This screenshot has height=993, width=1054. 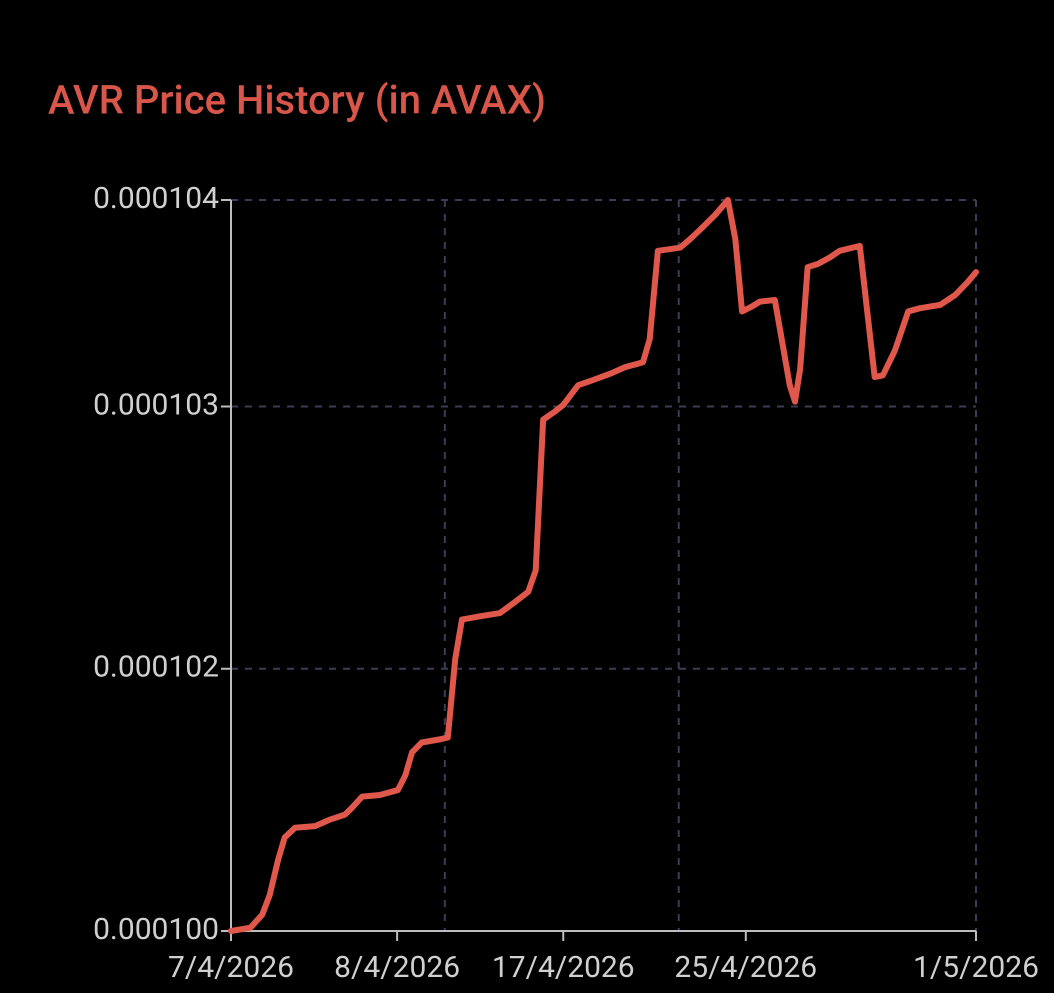 What do you see at coordinates (976, 967) in the screenshot?
I see `x-tick-label: 1/5/2026` at bounding box center [976, 967].